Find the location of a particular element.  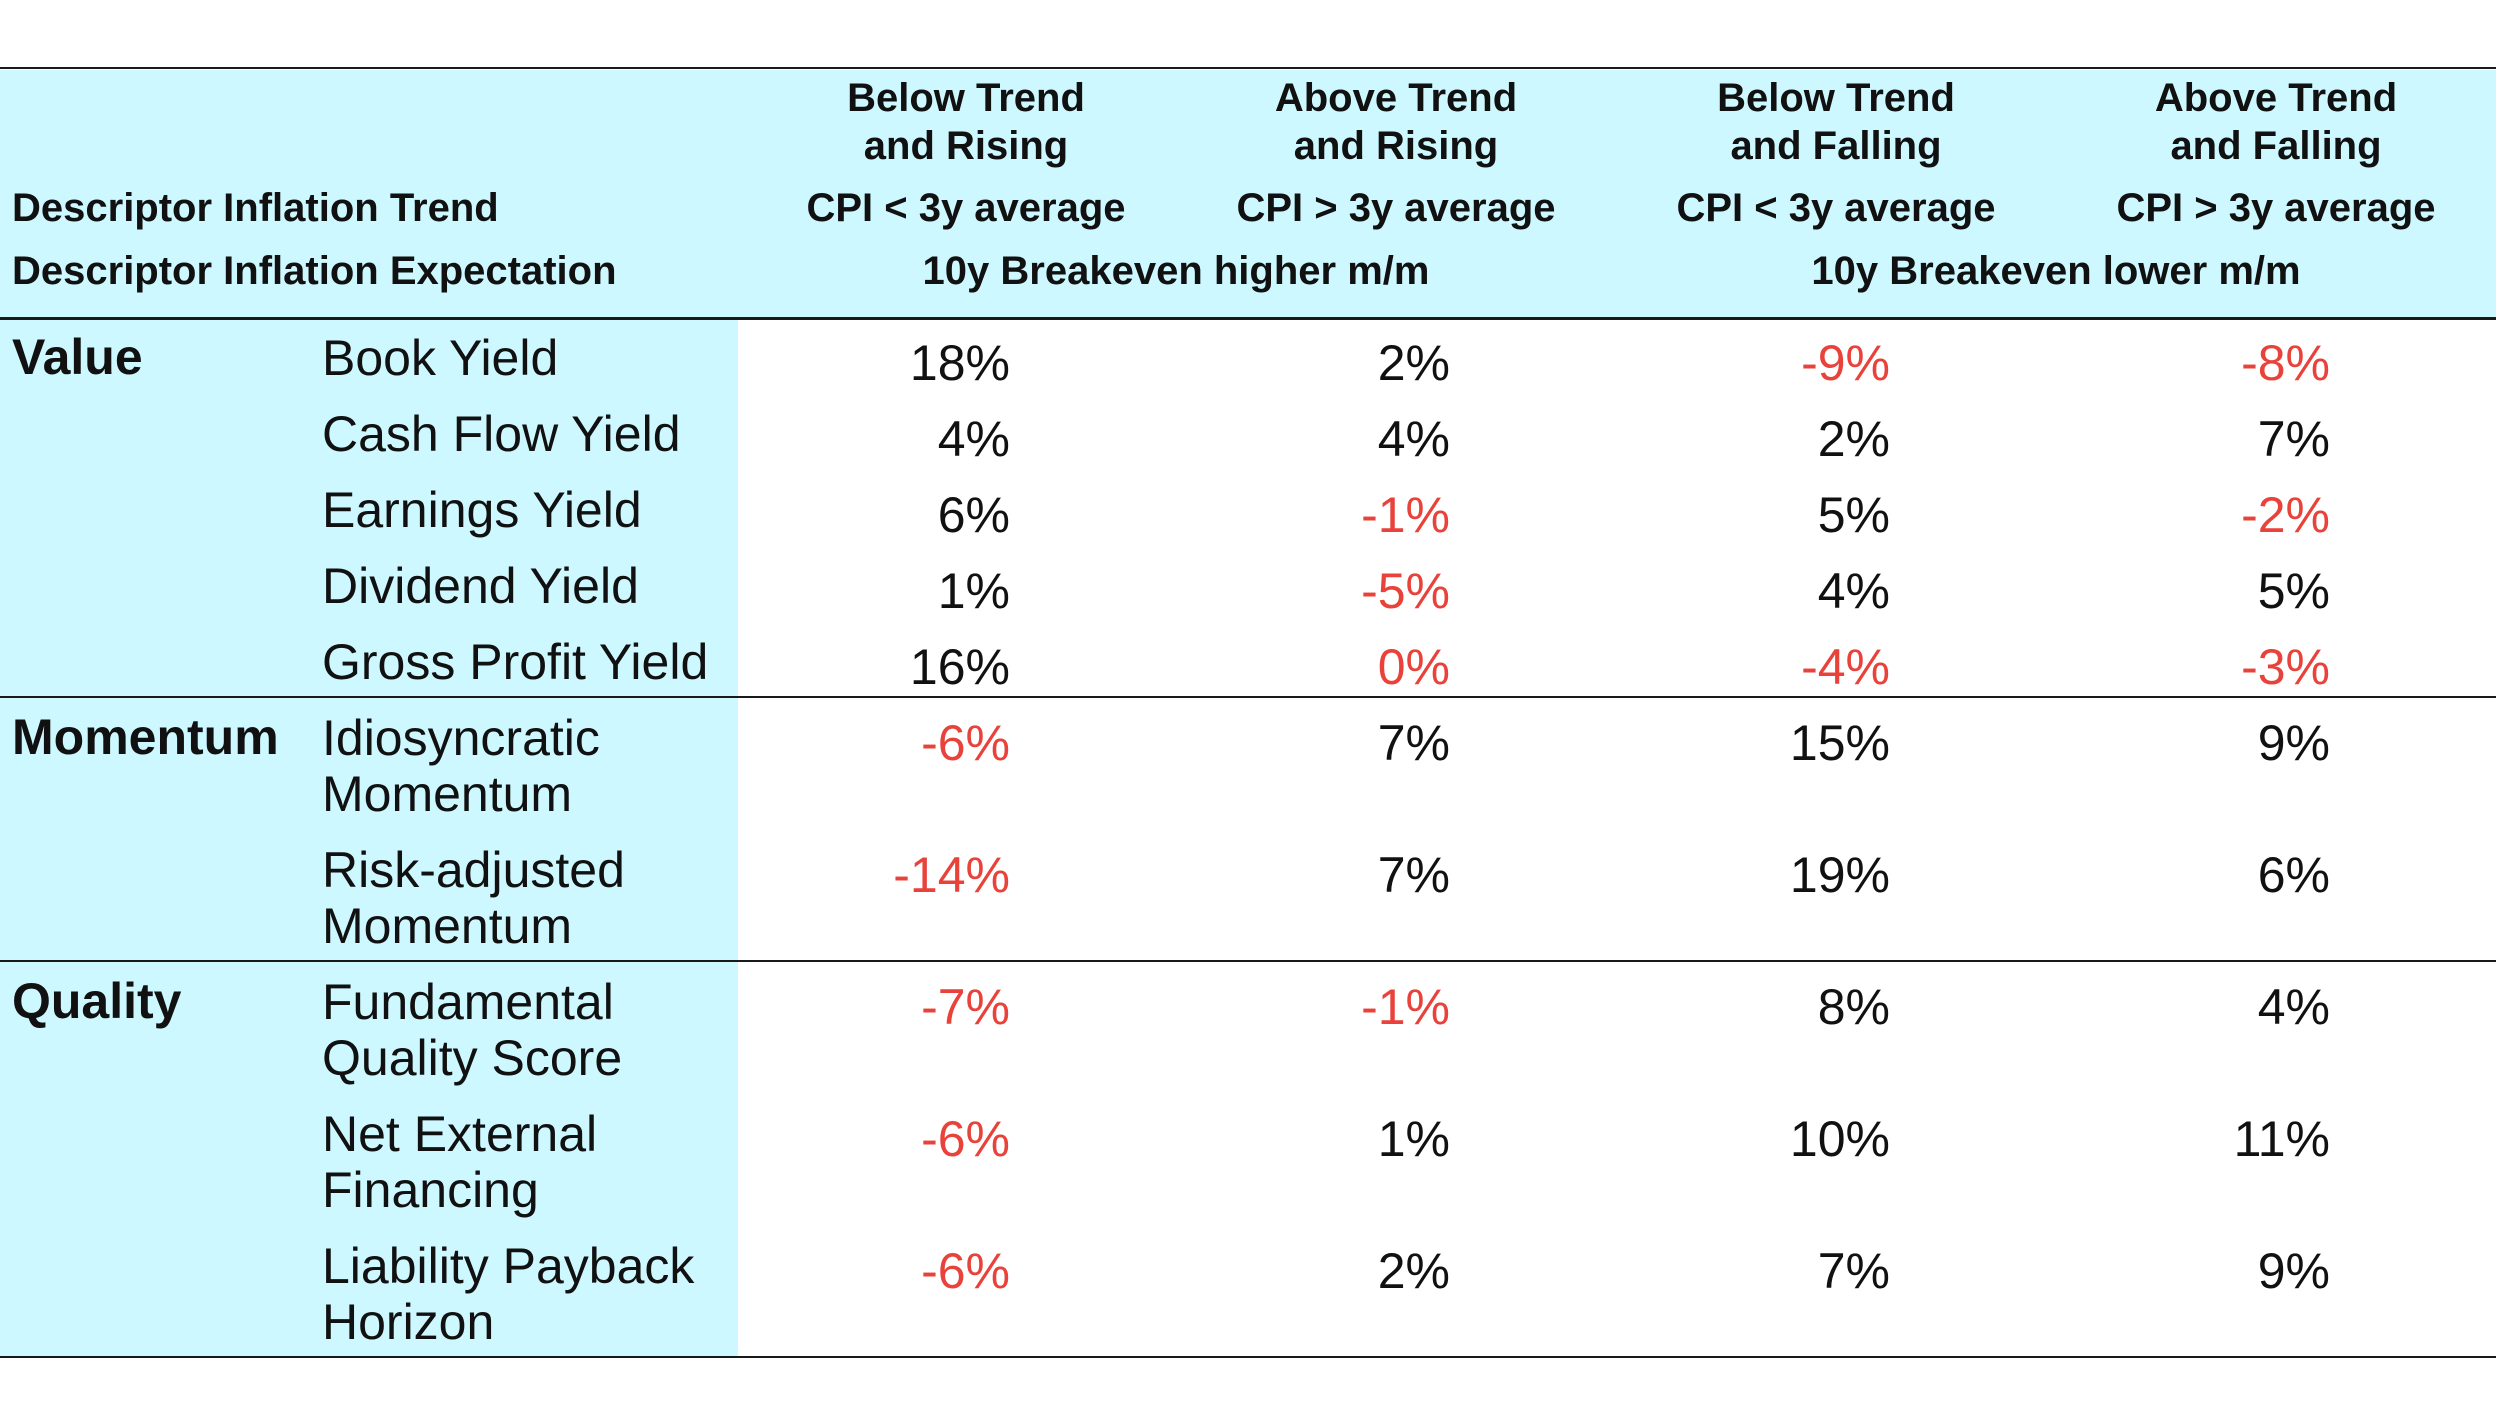

header-col-1-title: Below Trend and Rising is located at coordinates (966, 122).